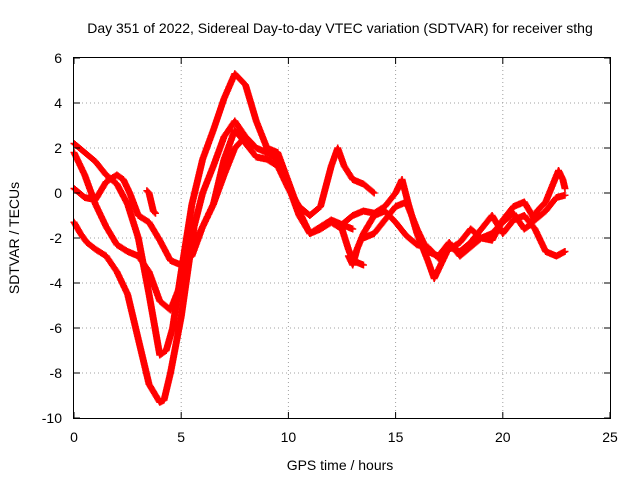  I want to click on y-tick-label: -8, so click(56, 373).